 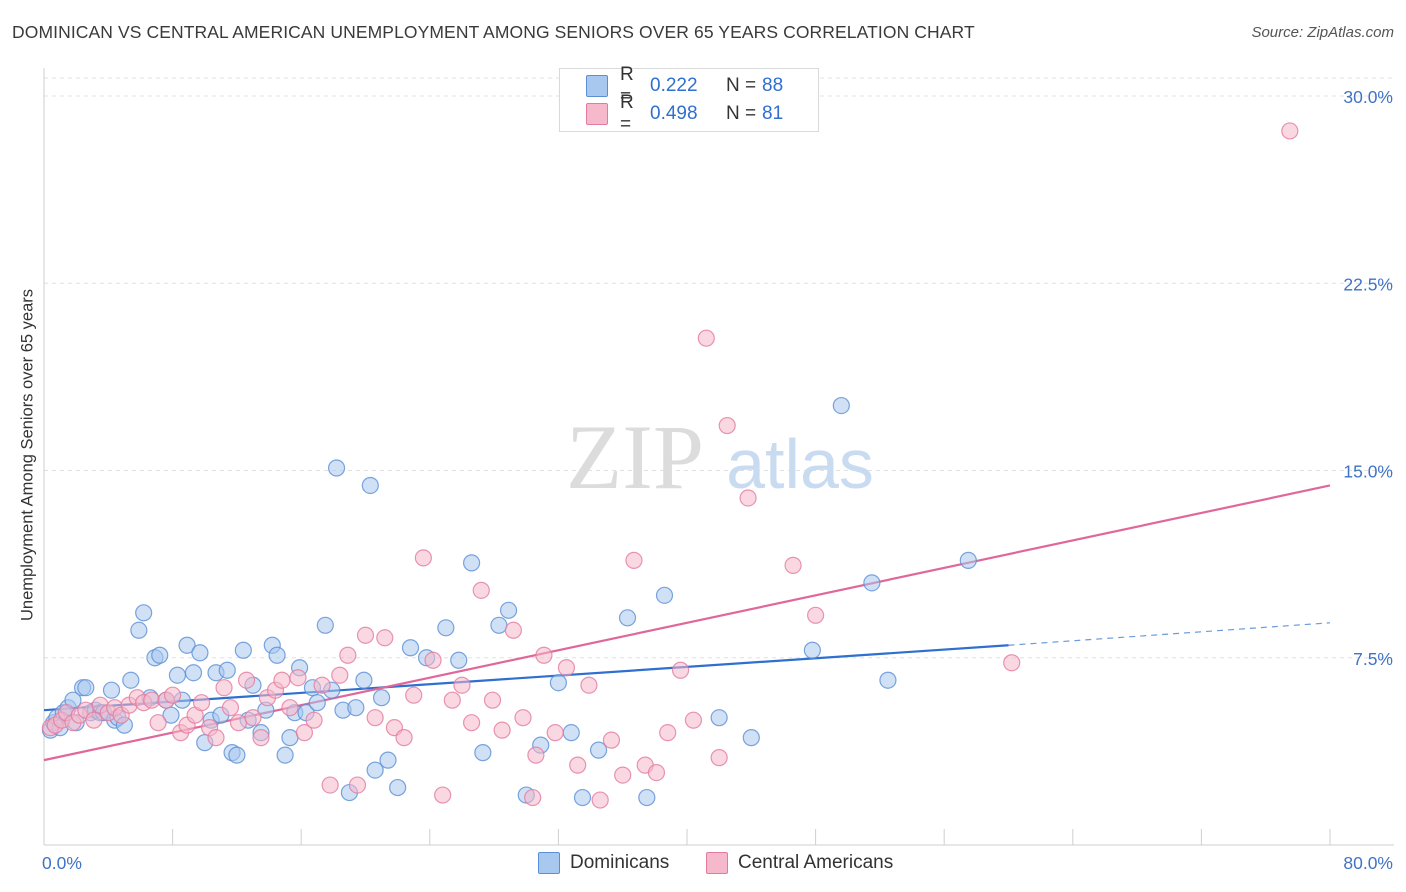 I want to click on legend-row-dominicans: R = 0.222 N = 88, so click(x=685, y=85).